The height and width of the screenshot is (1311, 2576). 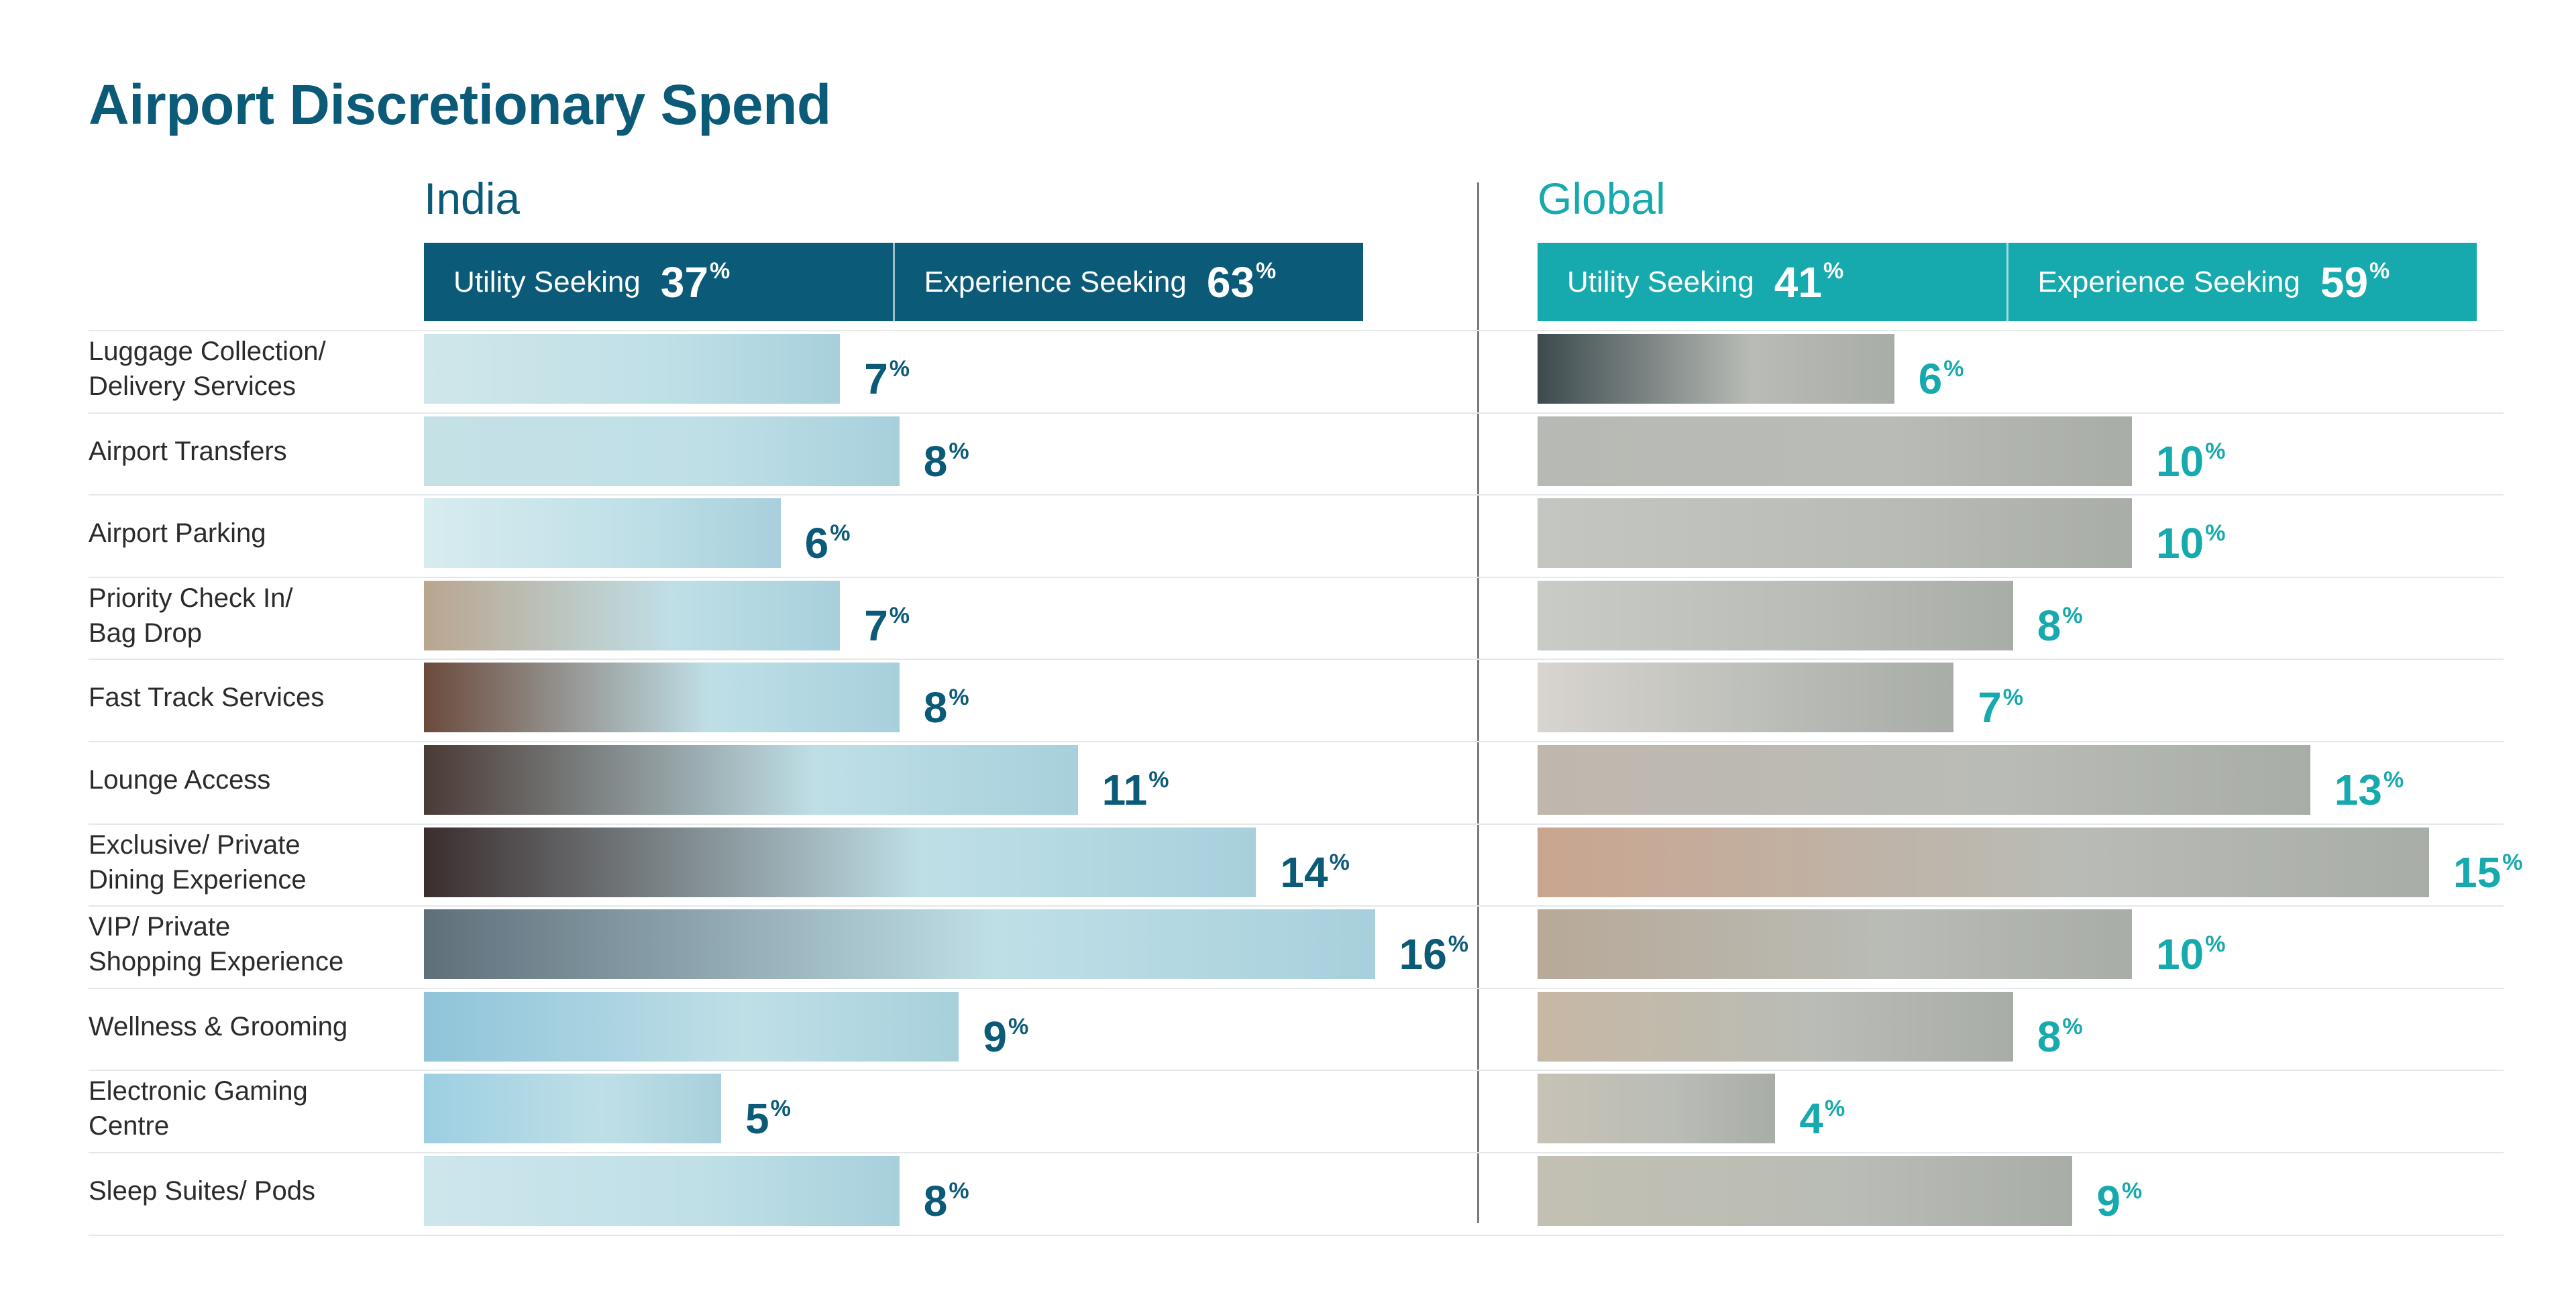 I want to click on global-experience-label: Experience Seeking, so click(x=2168, y=281).